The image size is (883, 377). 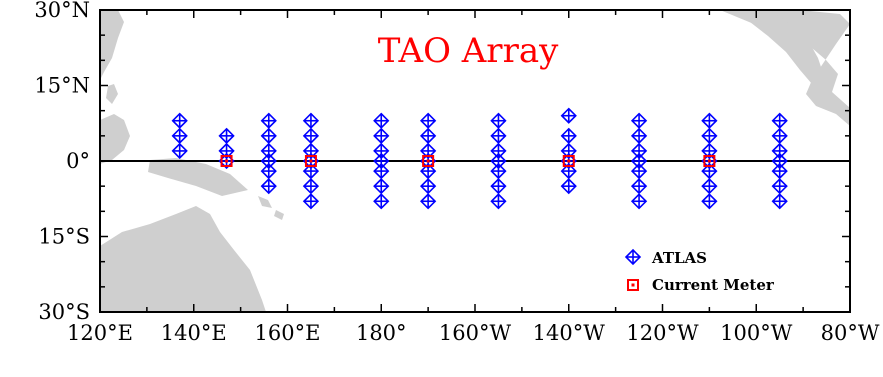 What do you see at coordinates (782, 47) in the screenshot?
I see `land-baja-mexico` at bounding box center [782, 47].